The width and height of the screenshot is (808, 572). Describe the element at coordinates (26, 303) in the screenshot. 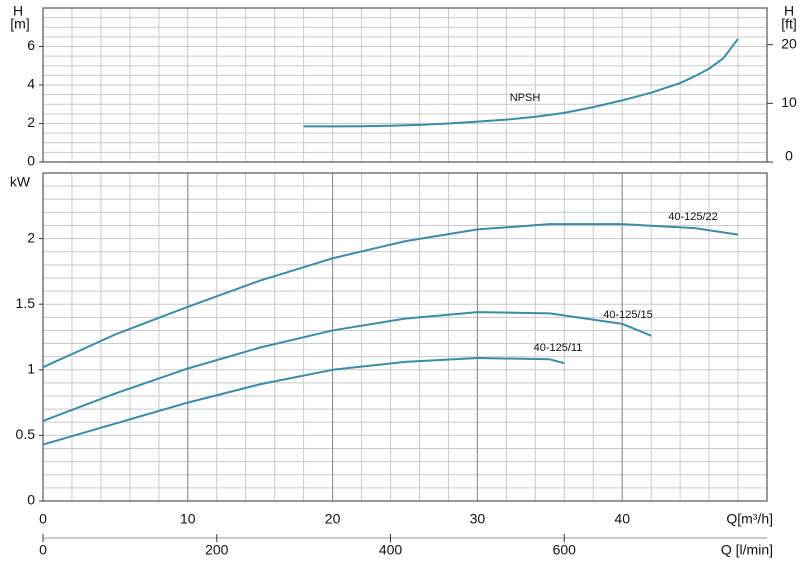

I see `y-tick-label: 1.5` at that location.